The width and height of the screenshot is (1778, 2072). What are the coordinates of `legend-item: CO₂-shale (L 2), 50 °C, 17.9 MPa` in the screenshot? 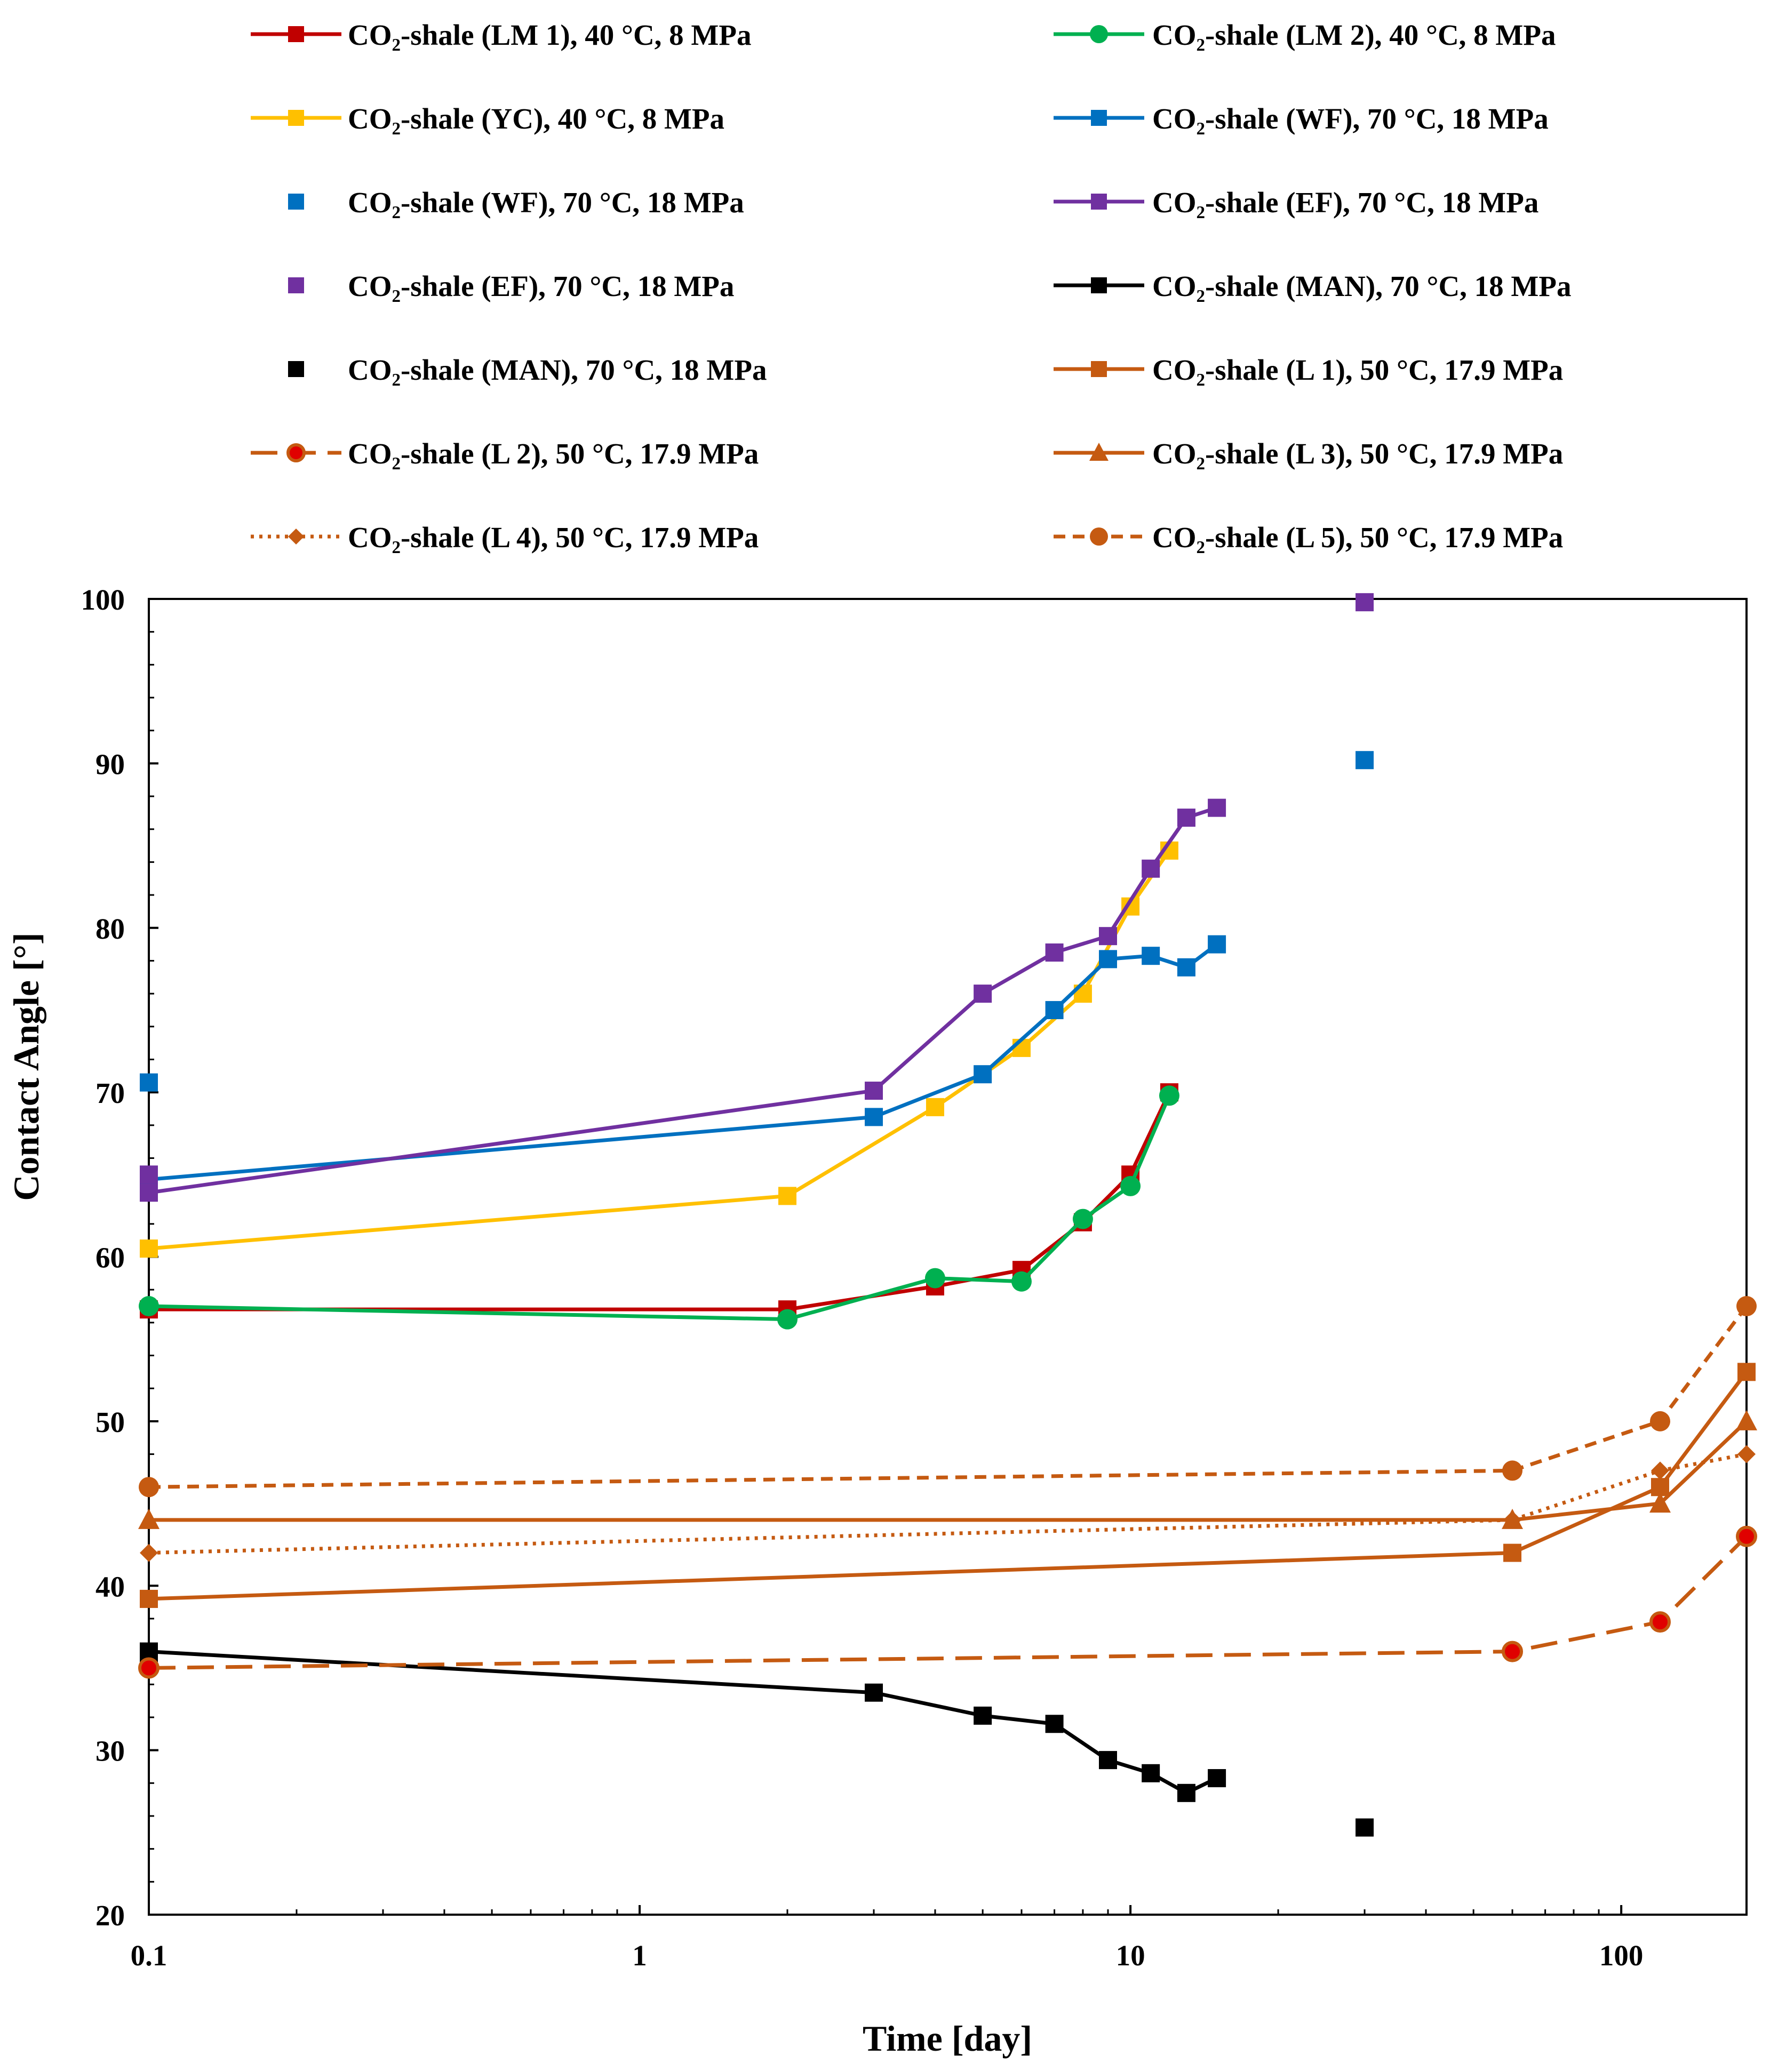 It's located at (505, 453).